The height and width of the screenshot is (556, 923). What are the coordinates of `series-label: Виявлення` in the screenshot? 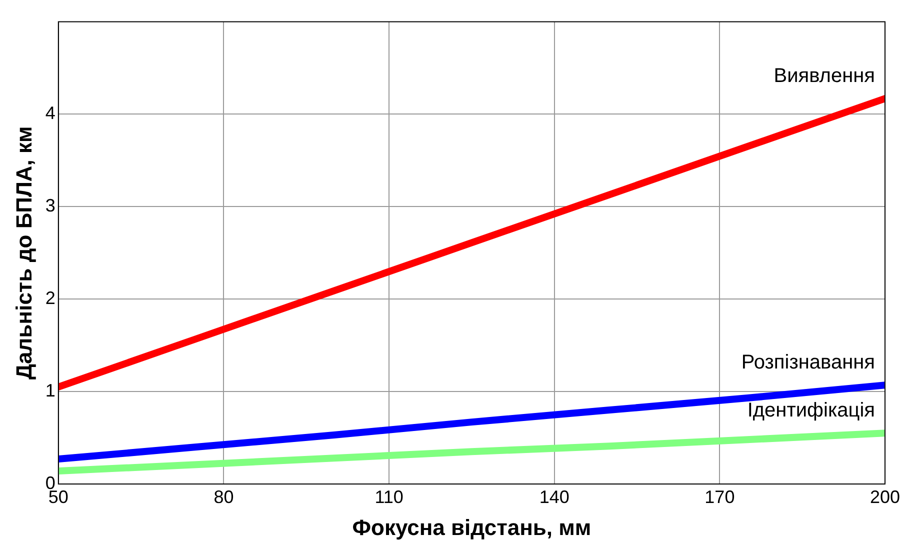 It's located at (824, 76).